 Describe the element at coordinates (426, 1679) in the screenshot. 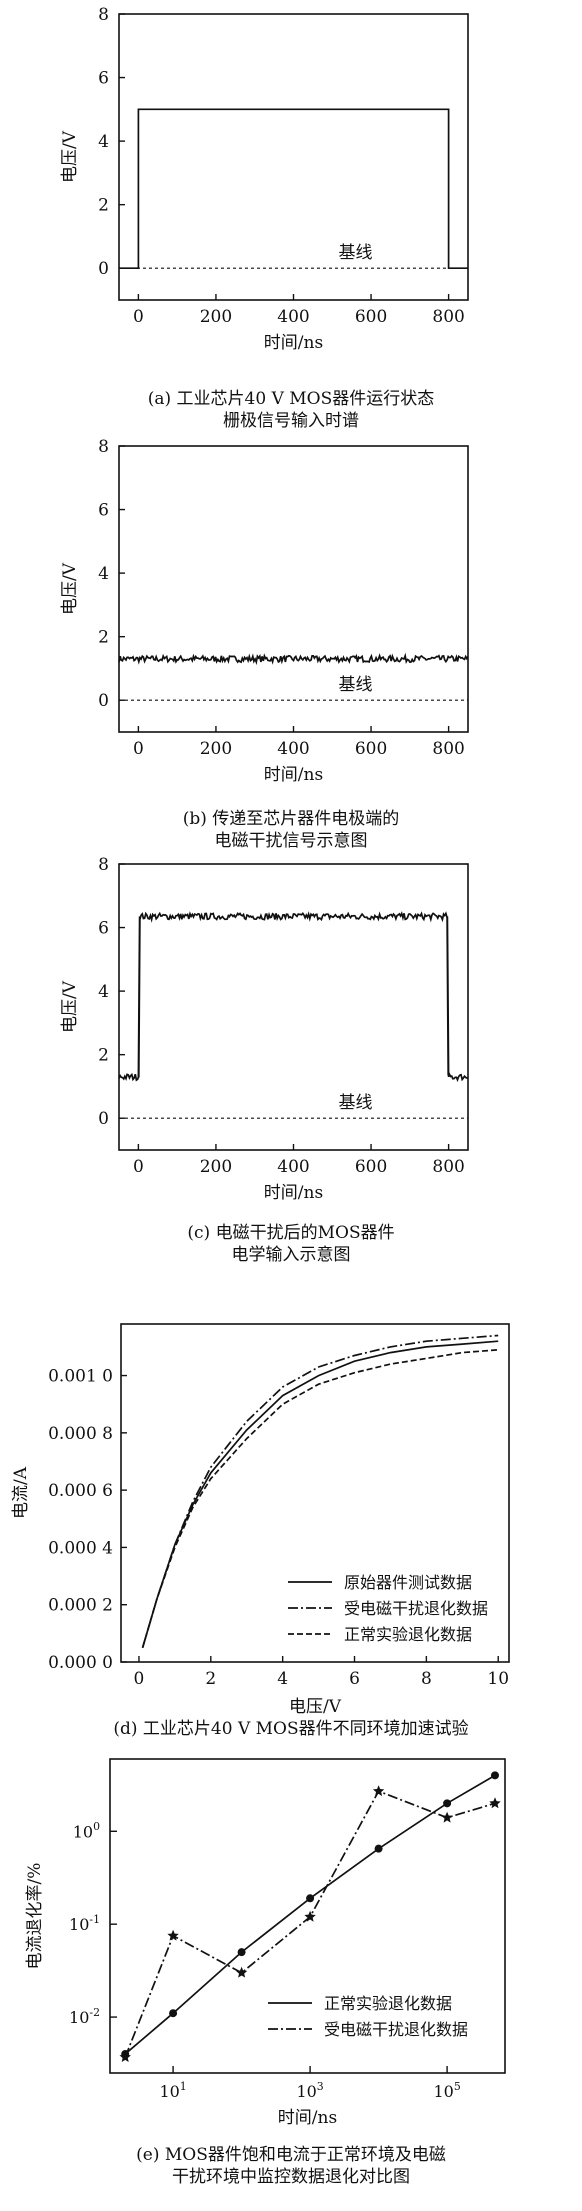

I see `chart-d-xtick-label: 8` at that location.